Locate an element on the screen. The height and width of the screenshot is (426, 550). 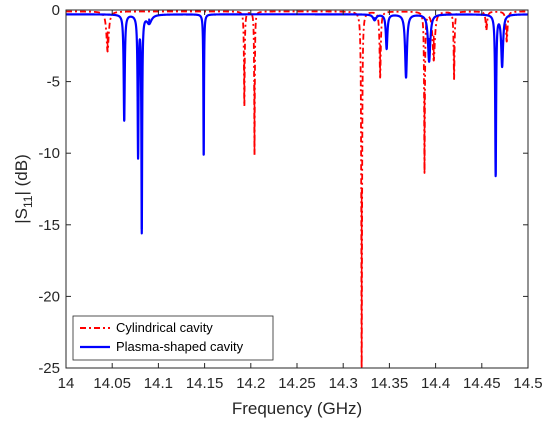
x-tick-label: 14.25 is located at coordinates (297, 383).